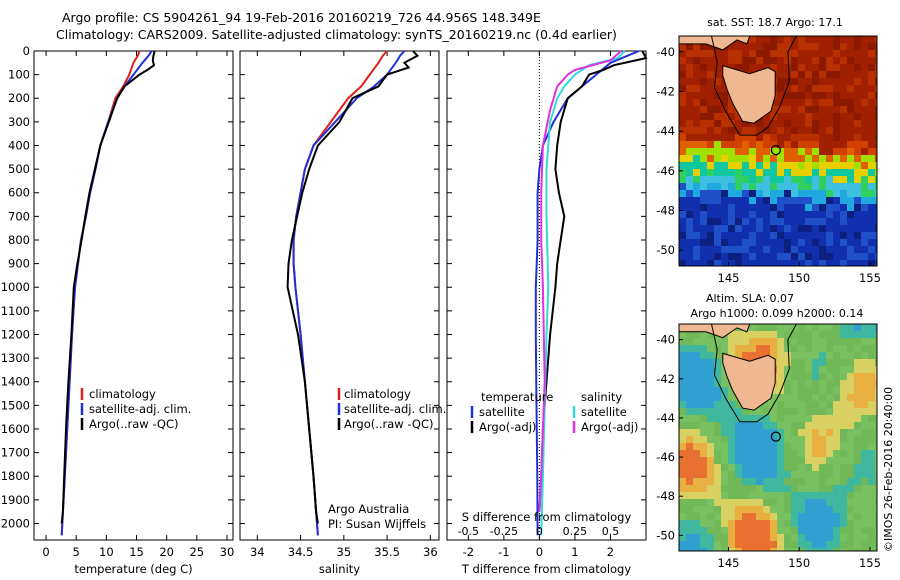 The image size is (900, 580). Describe the element at coordinates (776, 436) in the screenshot. I see `sla-map-argo-location` at that location.